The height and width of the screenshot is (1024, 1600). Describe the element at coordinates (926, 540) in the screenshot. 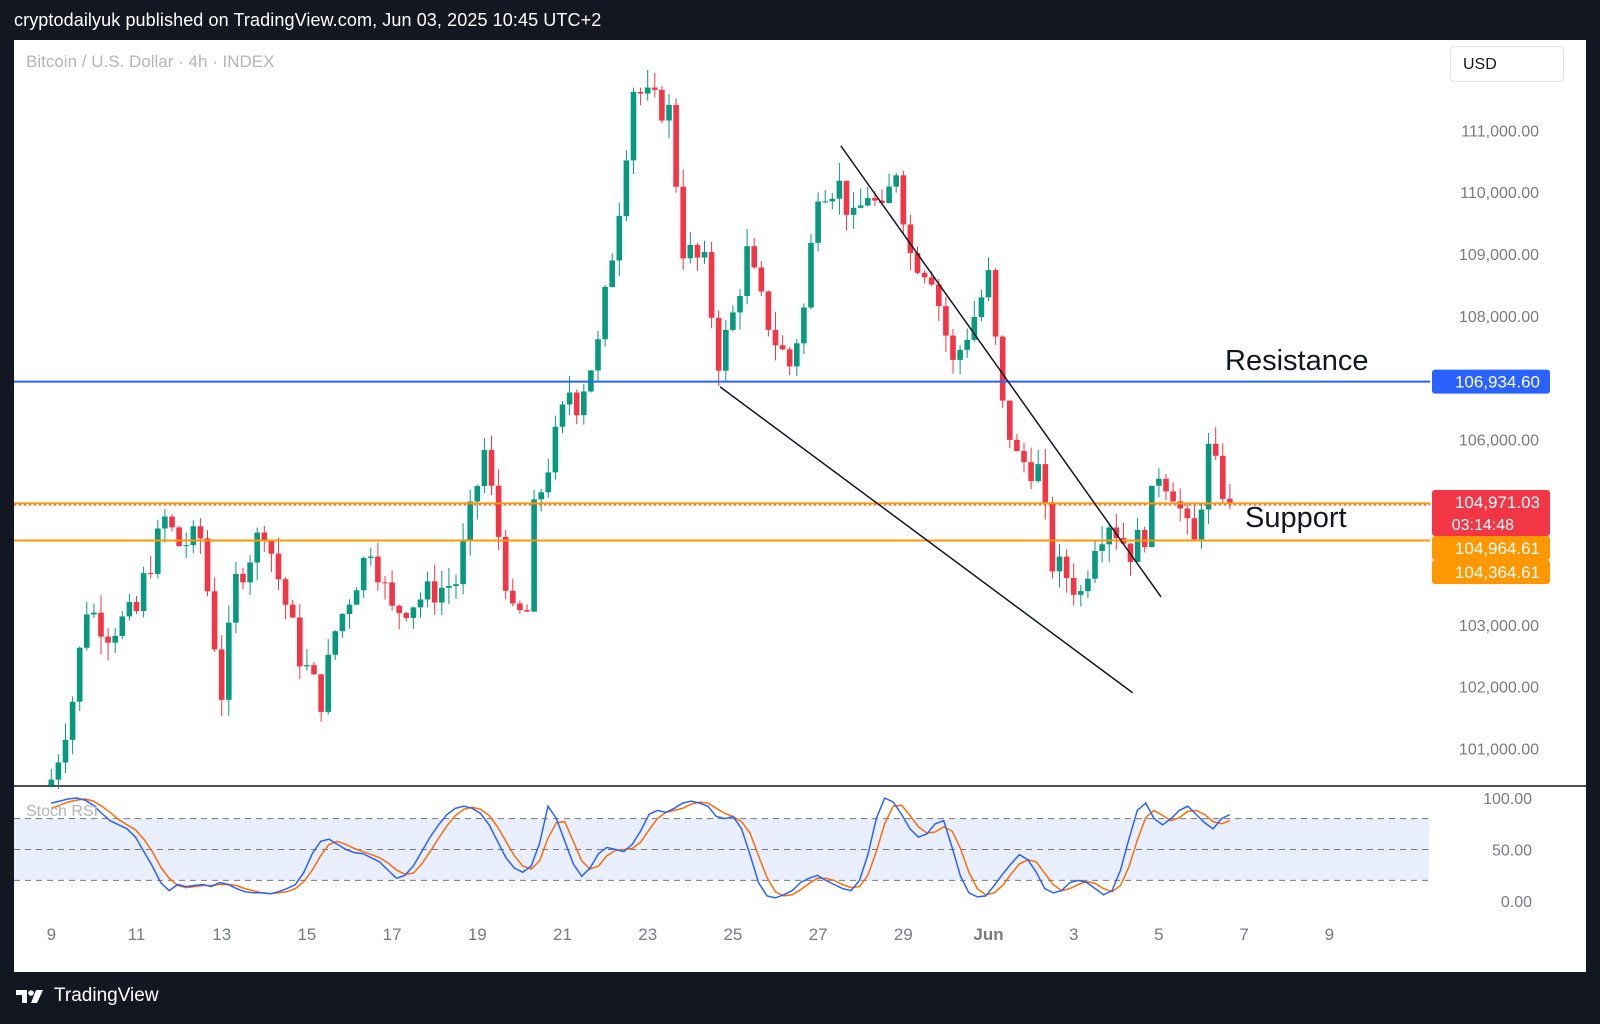

I see `lower-trendline` at that location.